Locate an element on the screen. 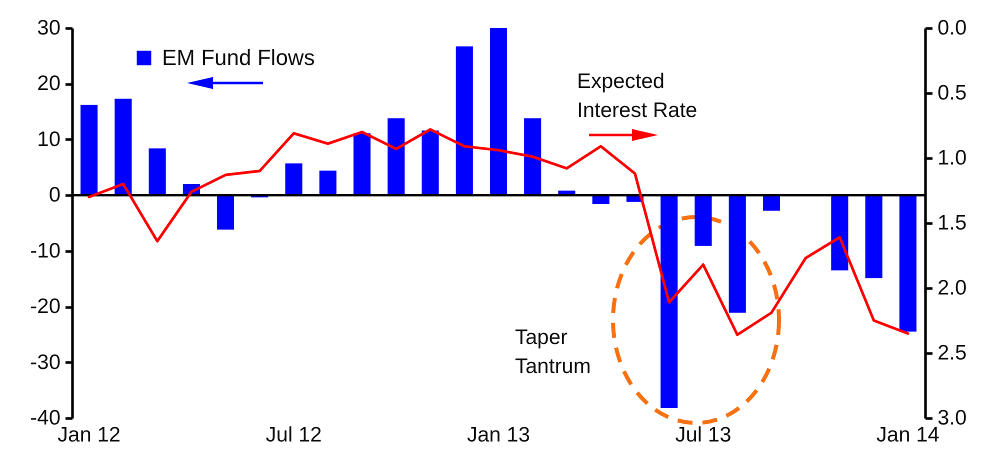 The image size is (983, 449). y-tick-label: -10 is located at coordinates (45, 250).